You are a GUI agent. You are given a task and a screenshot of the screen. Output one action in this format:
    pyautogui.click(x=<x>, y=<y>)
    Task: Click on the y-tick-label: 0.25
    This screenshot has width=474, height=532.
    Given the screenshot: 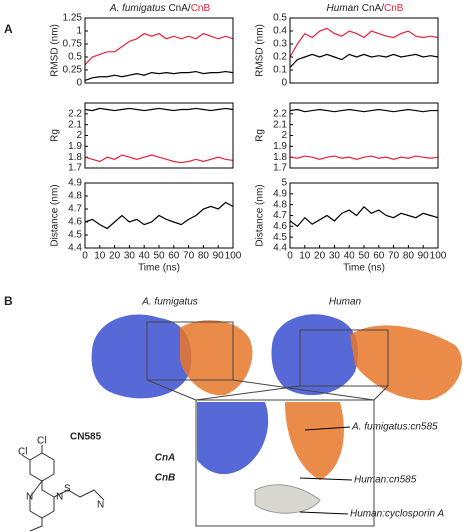 What is the action you would take?
    pyautogui.click(x=73, y=70)
    